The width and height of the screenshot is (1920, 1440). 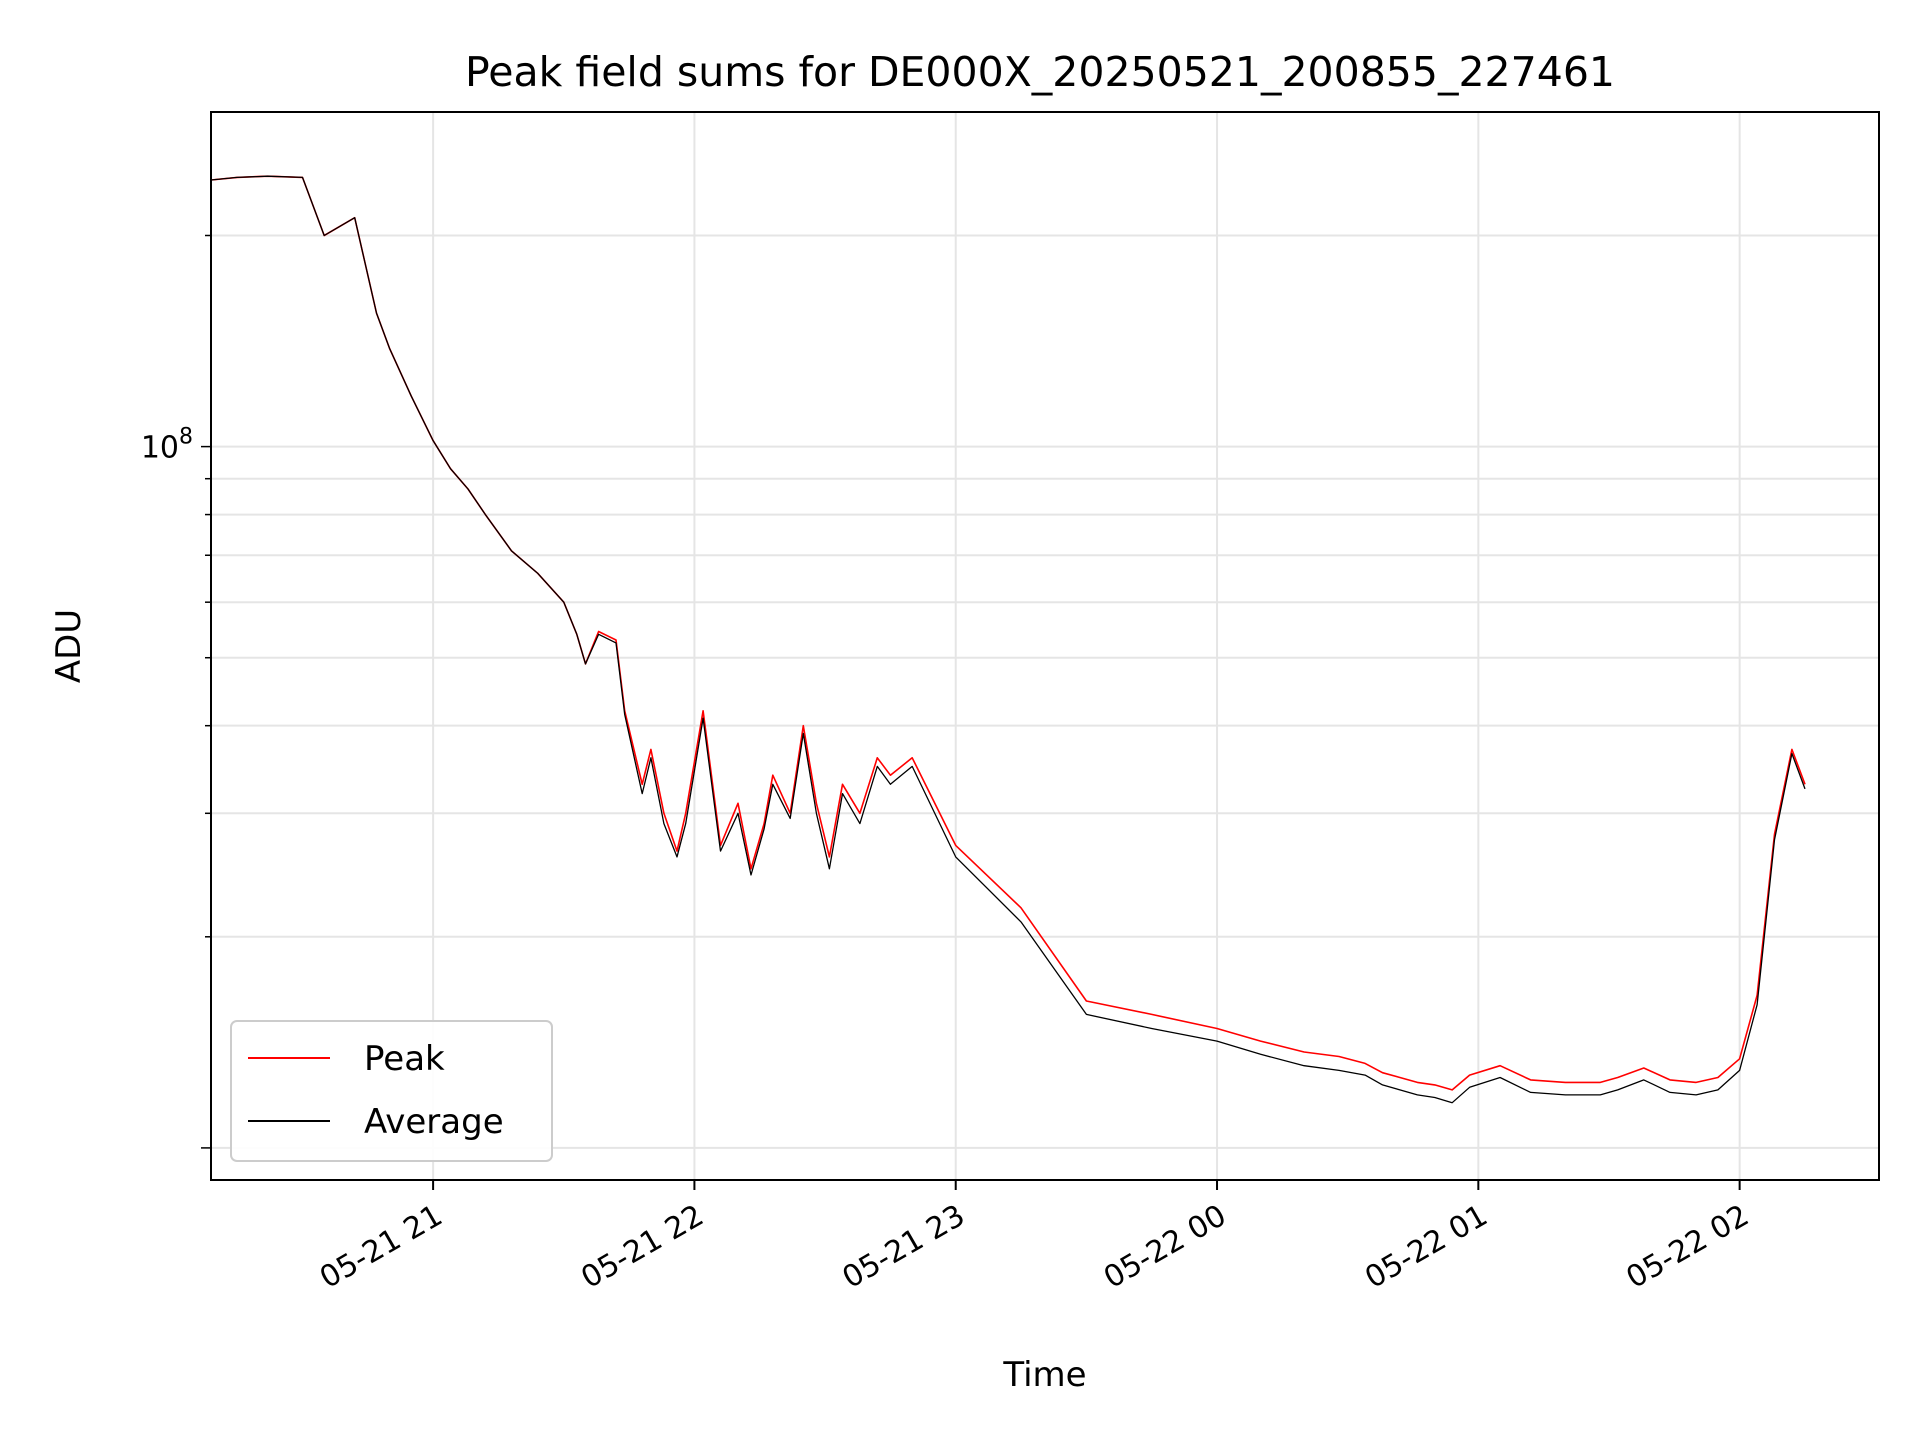 What do you see at coordinates (381, 1247) in the screenshot?
I see `x-tick-label: 05-21 21` at bounding box center [381, 1247].